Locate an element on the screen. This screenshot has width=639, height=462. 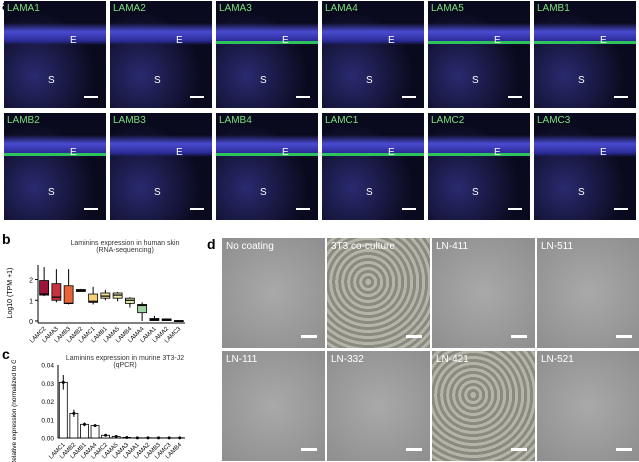
tile-label: LAMB1 is located at coordinates (553, 8).